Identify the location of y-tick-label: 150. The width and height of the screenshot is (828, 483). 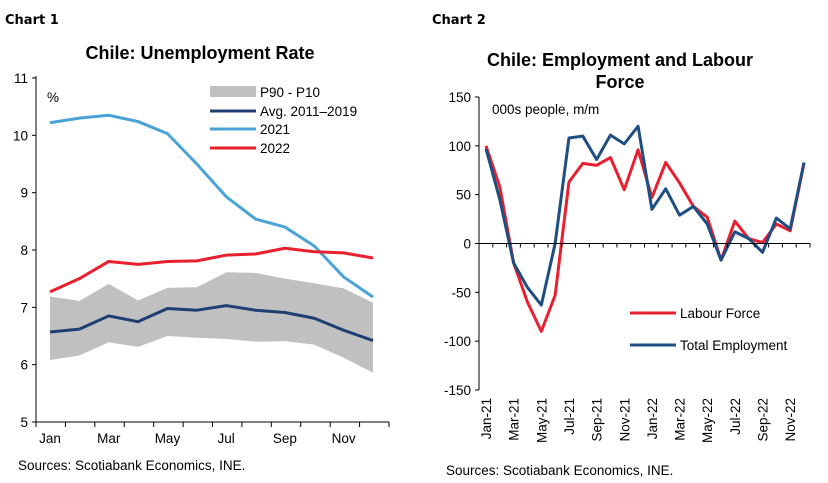
(459, 97).